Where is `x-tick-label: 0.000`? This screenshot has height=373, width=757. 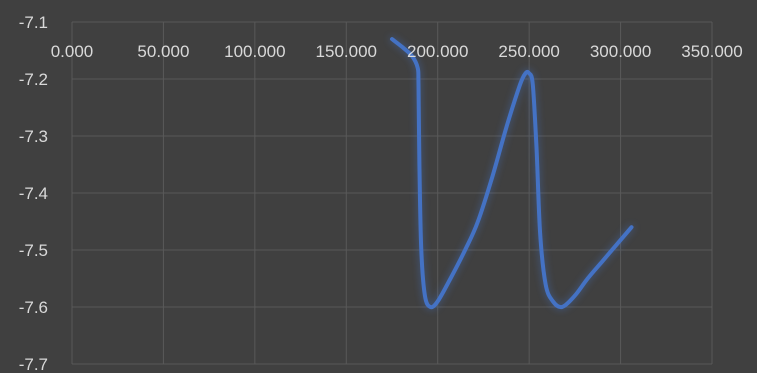 x-tick-label: 0.000 is located at coordinates (72, 51).